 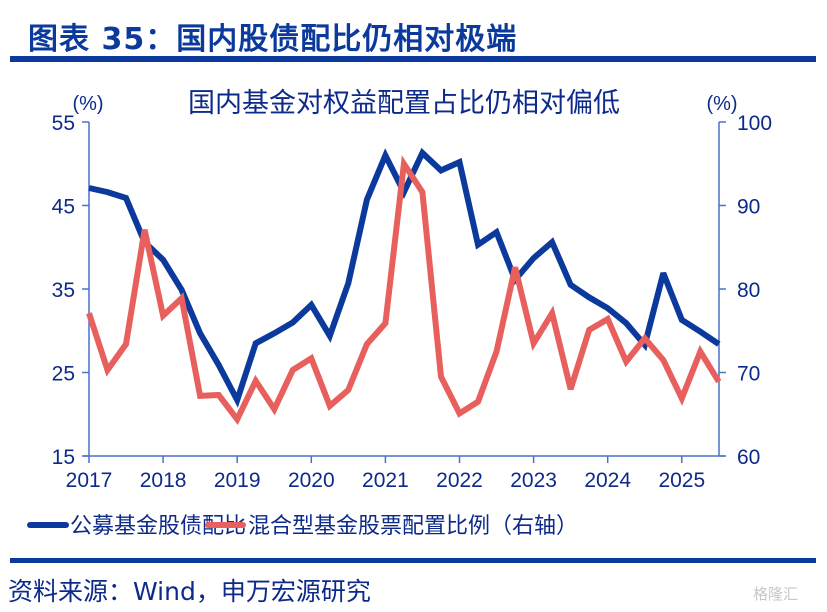 What do you see at coordinates (533, 480) in the screenshot?
I see `x-tick-label: 2023` at bounding box center [533, 480].